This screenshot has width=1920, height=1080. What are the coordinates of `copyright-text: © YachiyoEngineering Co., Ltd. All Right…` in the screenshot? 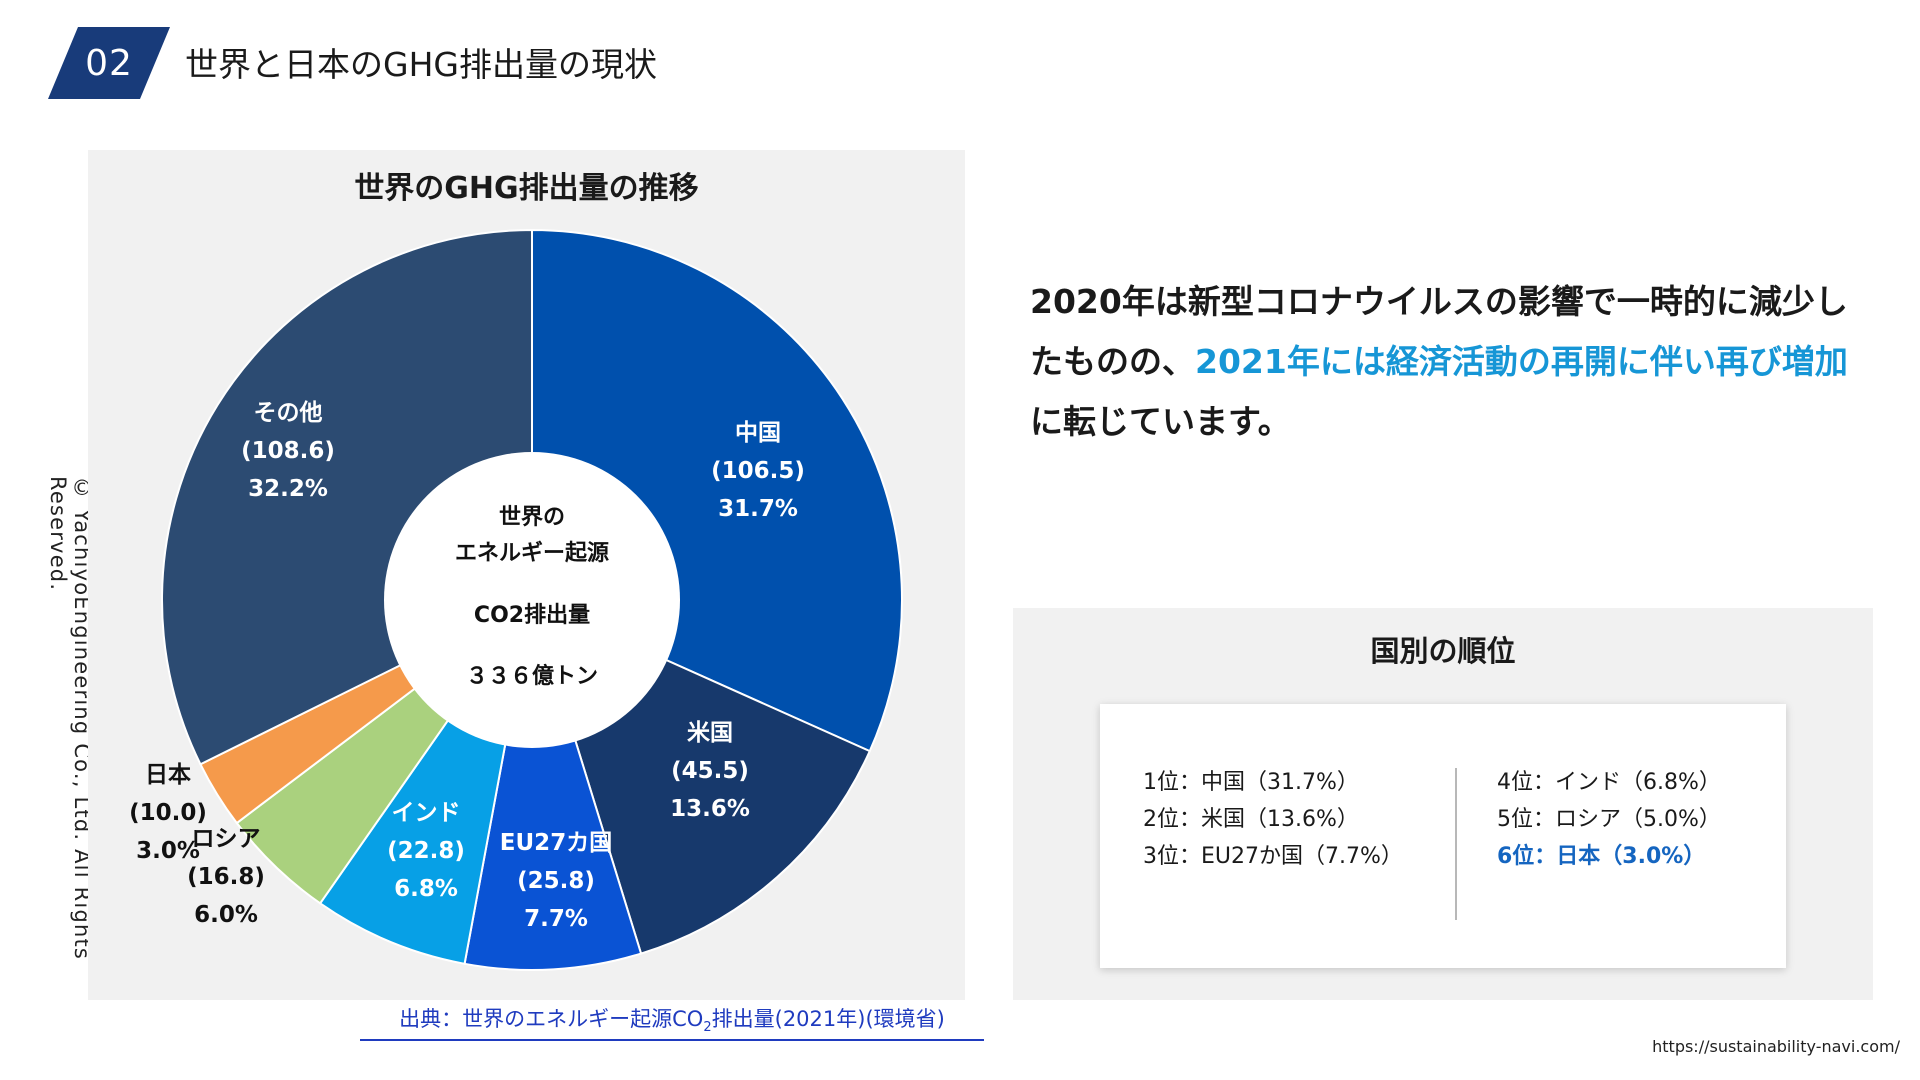 It's located at (70, 718).